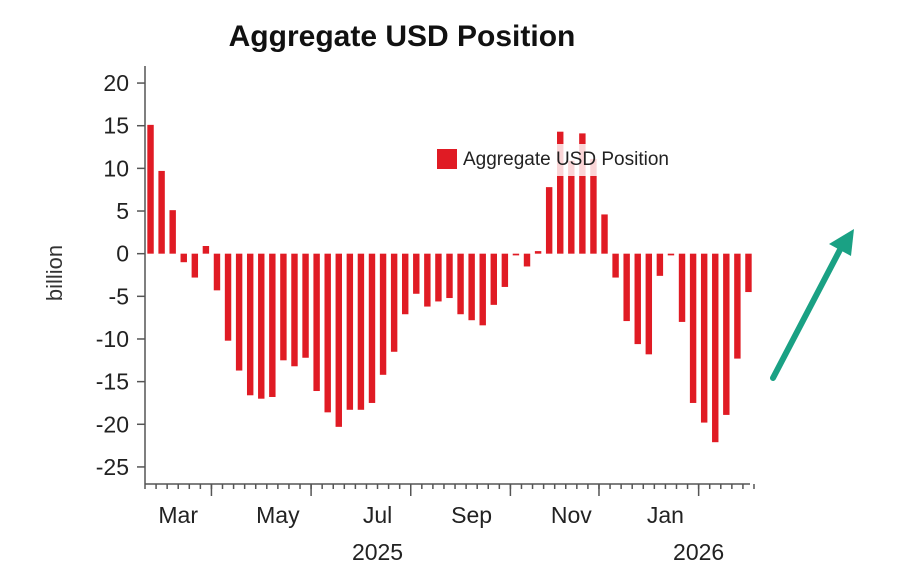 This screenshot has height=579, width=900. Describe the element at coordinates (449, 524) in the screenshot. I see `x-axis: Mar May Jul Sep Nov Jan 2025 2026` at that location.